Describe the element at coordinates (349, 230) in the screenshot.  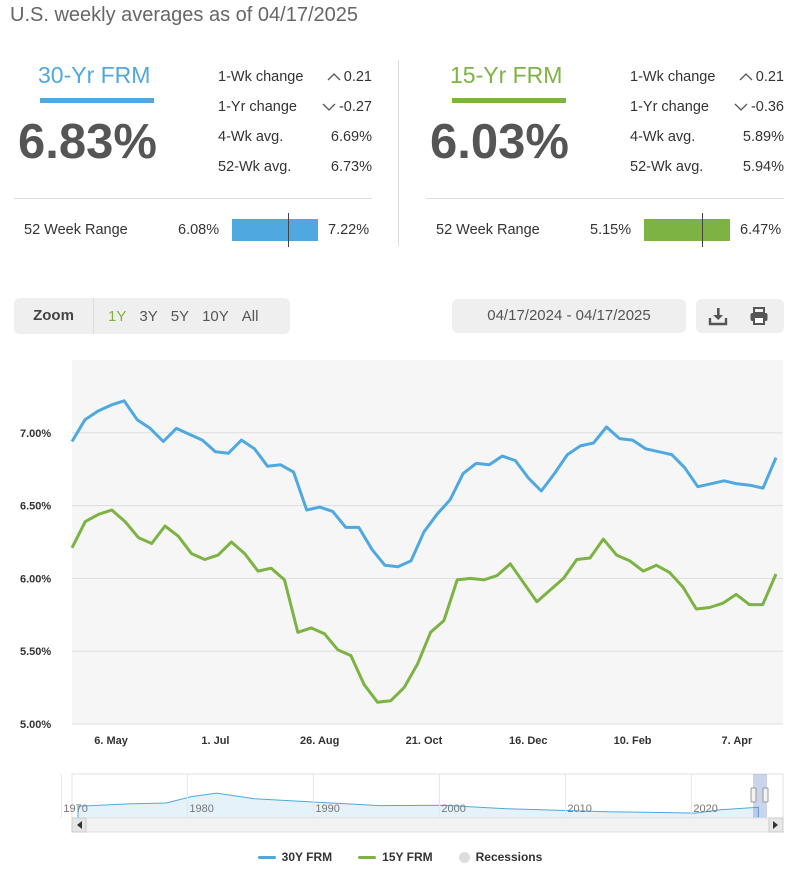
I see `range-high: 7.22%` at that location.